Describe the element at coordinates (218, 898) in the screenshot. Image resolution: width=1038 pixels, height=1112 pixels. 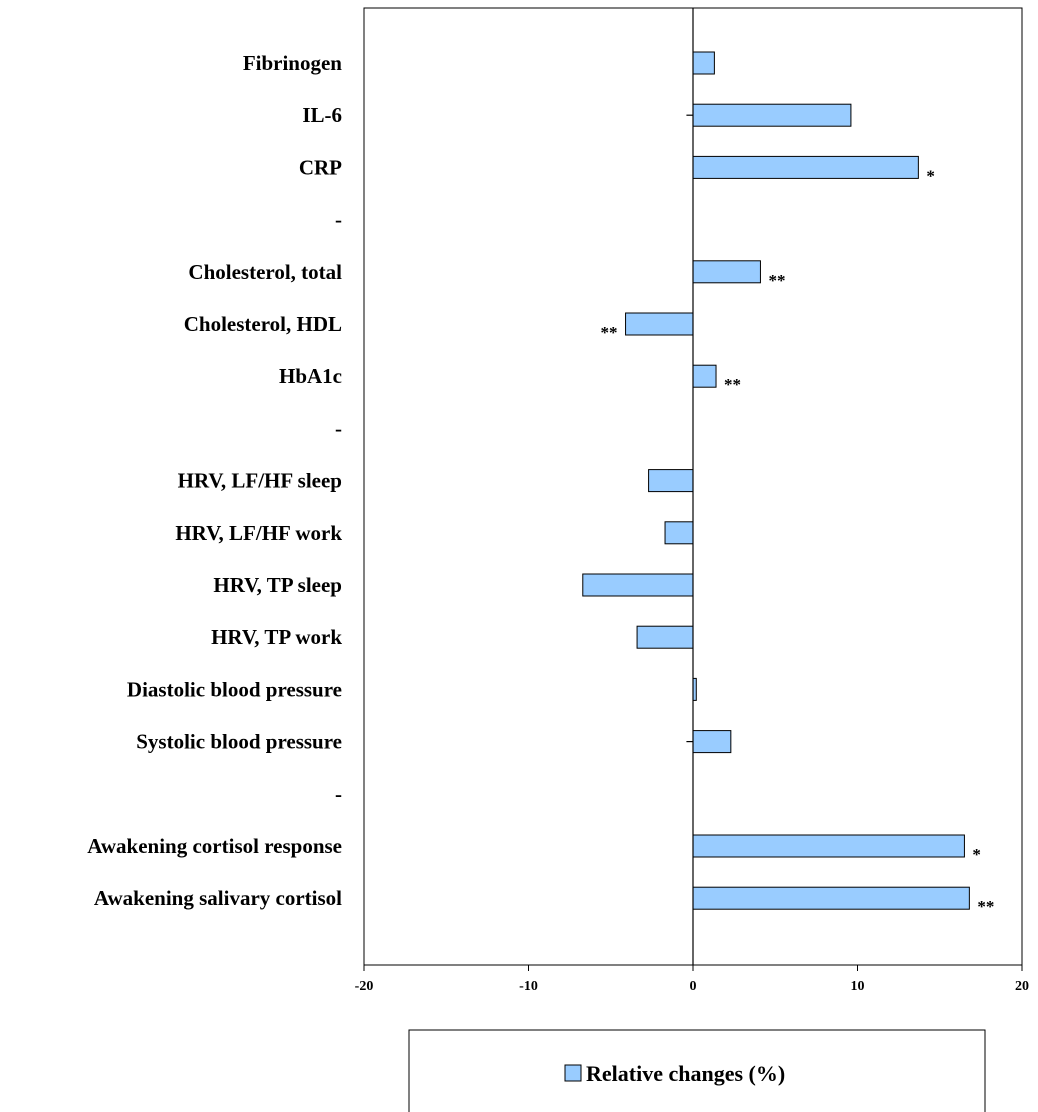
I see `category-label: Awakening salivary cortisol` at that location.